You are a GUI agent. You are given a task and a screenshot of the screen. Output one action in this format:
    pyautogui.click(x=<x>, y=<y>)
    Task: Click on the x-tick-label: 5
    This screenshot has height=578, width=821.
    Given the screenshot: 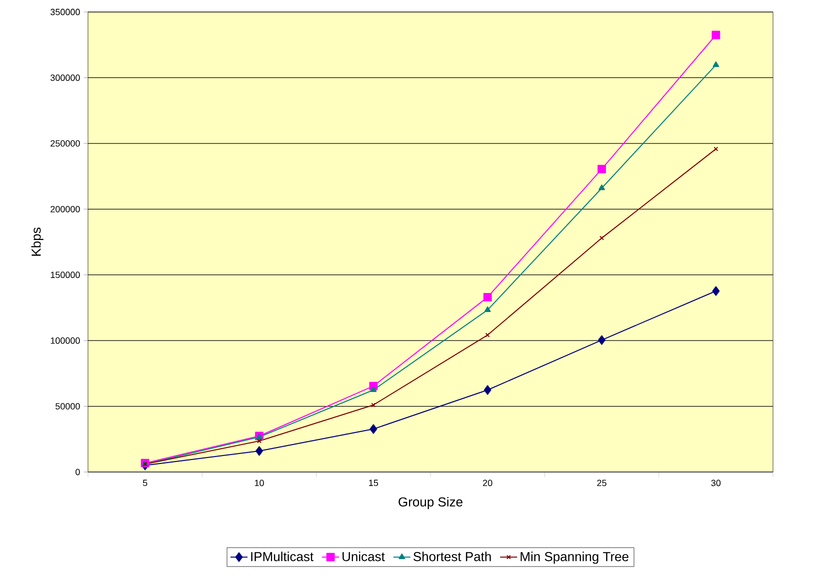 What is the action you would take?
    pyautogui.click(x=145, y=483)
    